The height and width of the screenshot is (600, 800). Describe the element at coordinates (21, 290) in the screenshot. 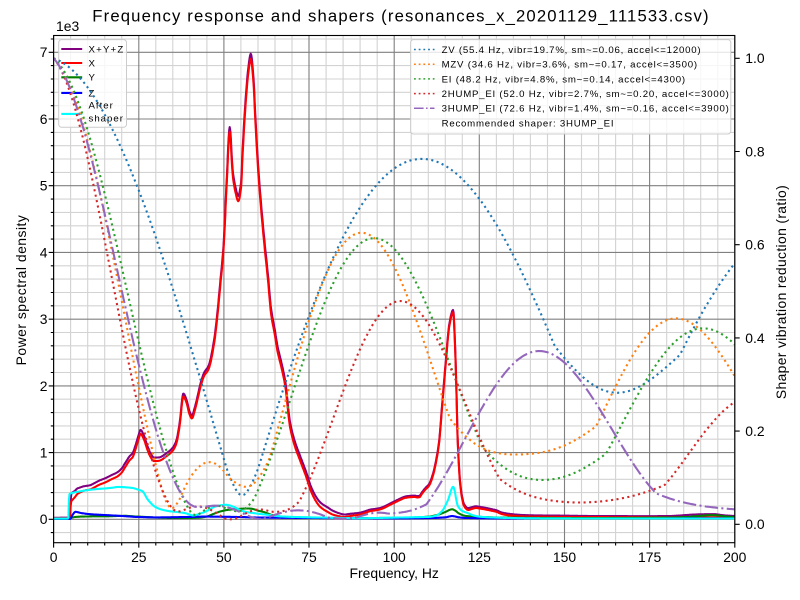

I see `svg-text: Power spectral density` at that location.